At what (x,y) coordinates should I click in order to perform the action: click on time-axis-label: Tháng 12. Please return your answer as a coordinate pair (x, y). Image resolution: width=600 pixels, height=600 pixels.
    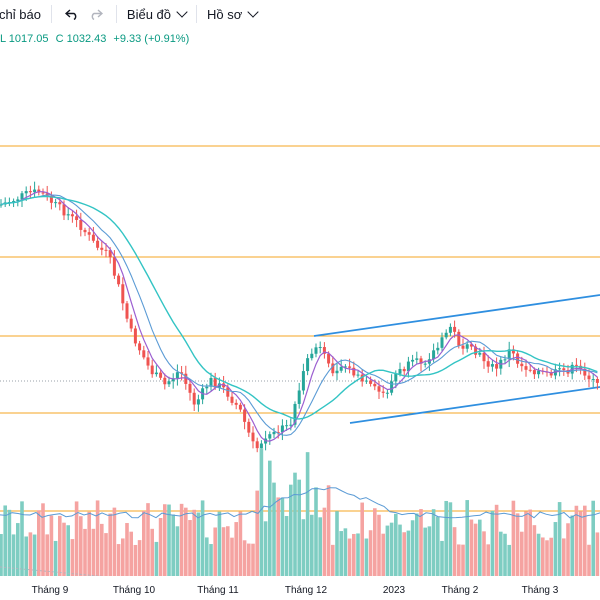
    Looking at the image, I should click on (306, 590).